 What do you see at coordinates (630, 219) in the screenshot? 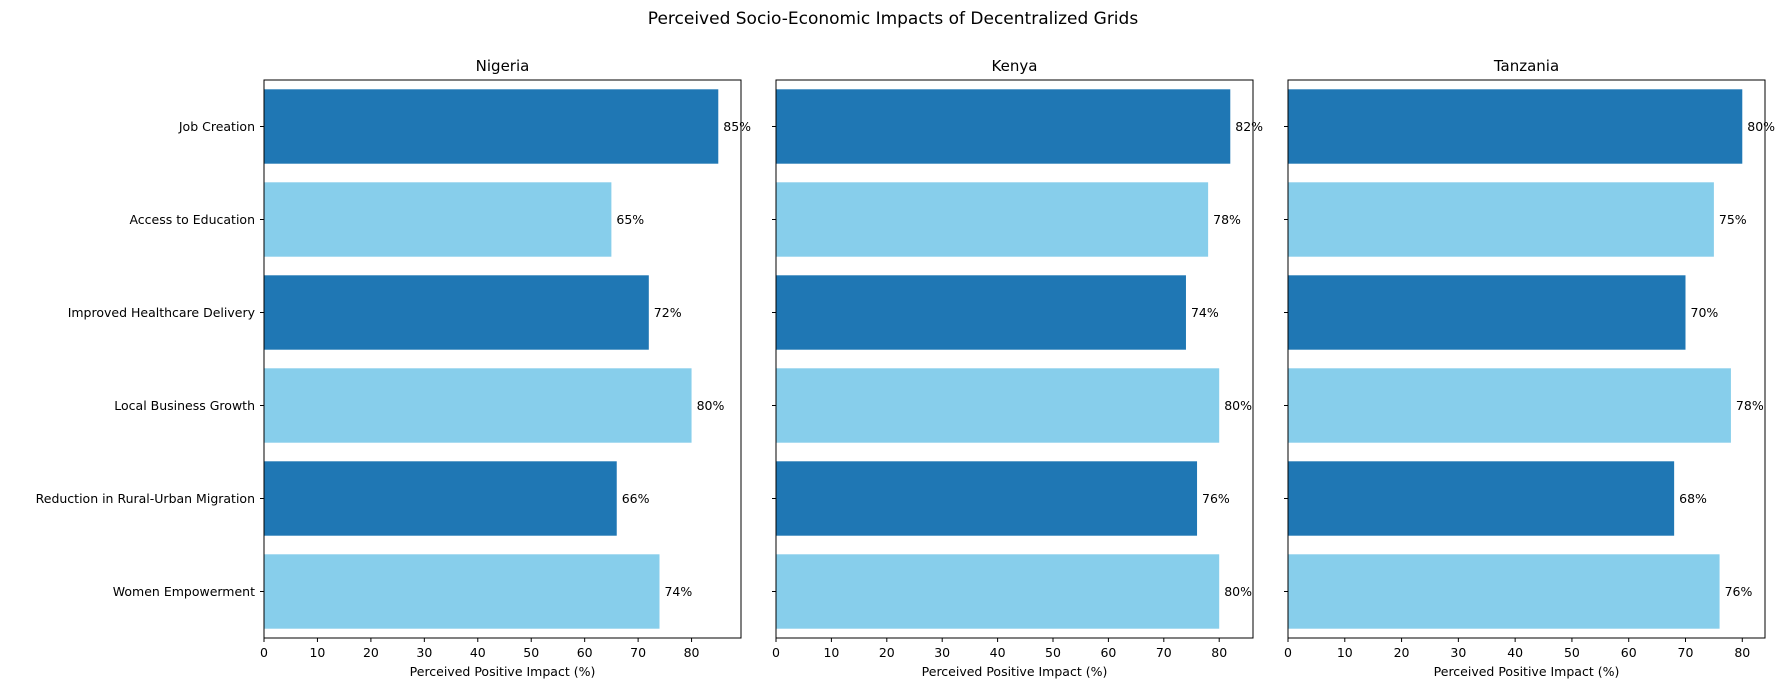
I see `data-label: 65%` at bounding box center [630, 219].